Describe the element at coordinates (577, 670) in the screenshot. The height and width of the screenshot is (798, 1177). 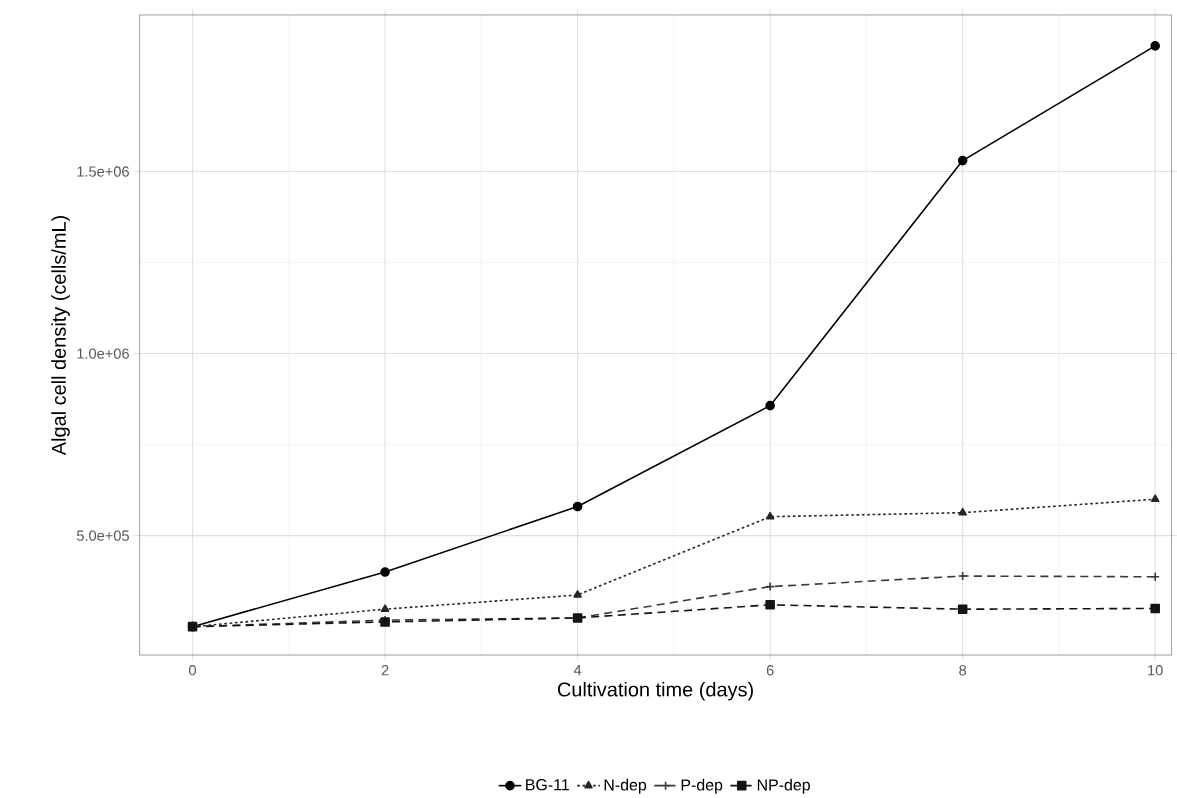
I see `x-tick-label: 4` at that location.